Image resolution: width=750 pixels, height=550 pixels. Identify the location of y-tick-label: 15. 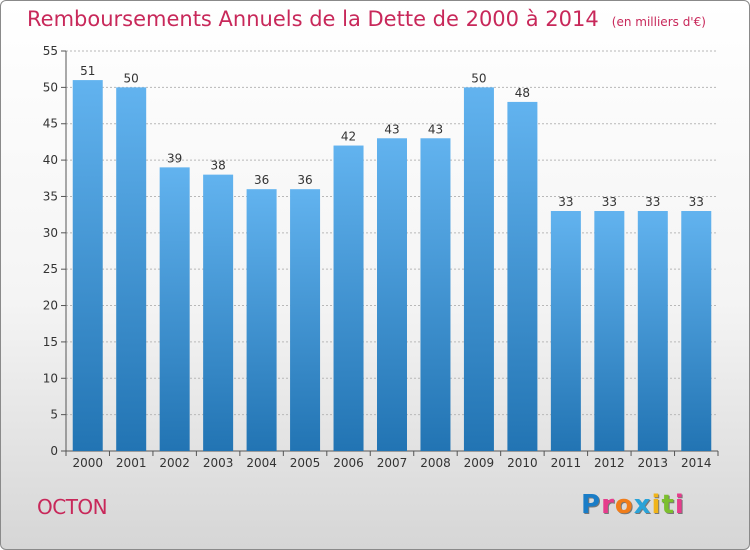
(50, 342).